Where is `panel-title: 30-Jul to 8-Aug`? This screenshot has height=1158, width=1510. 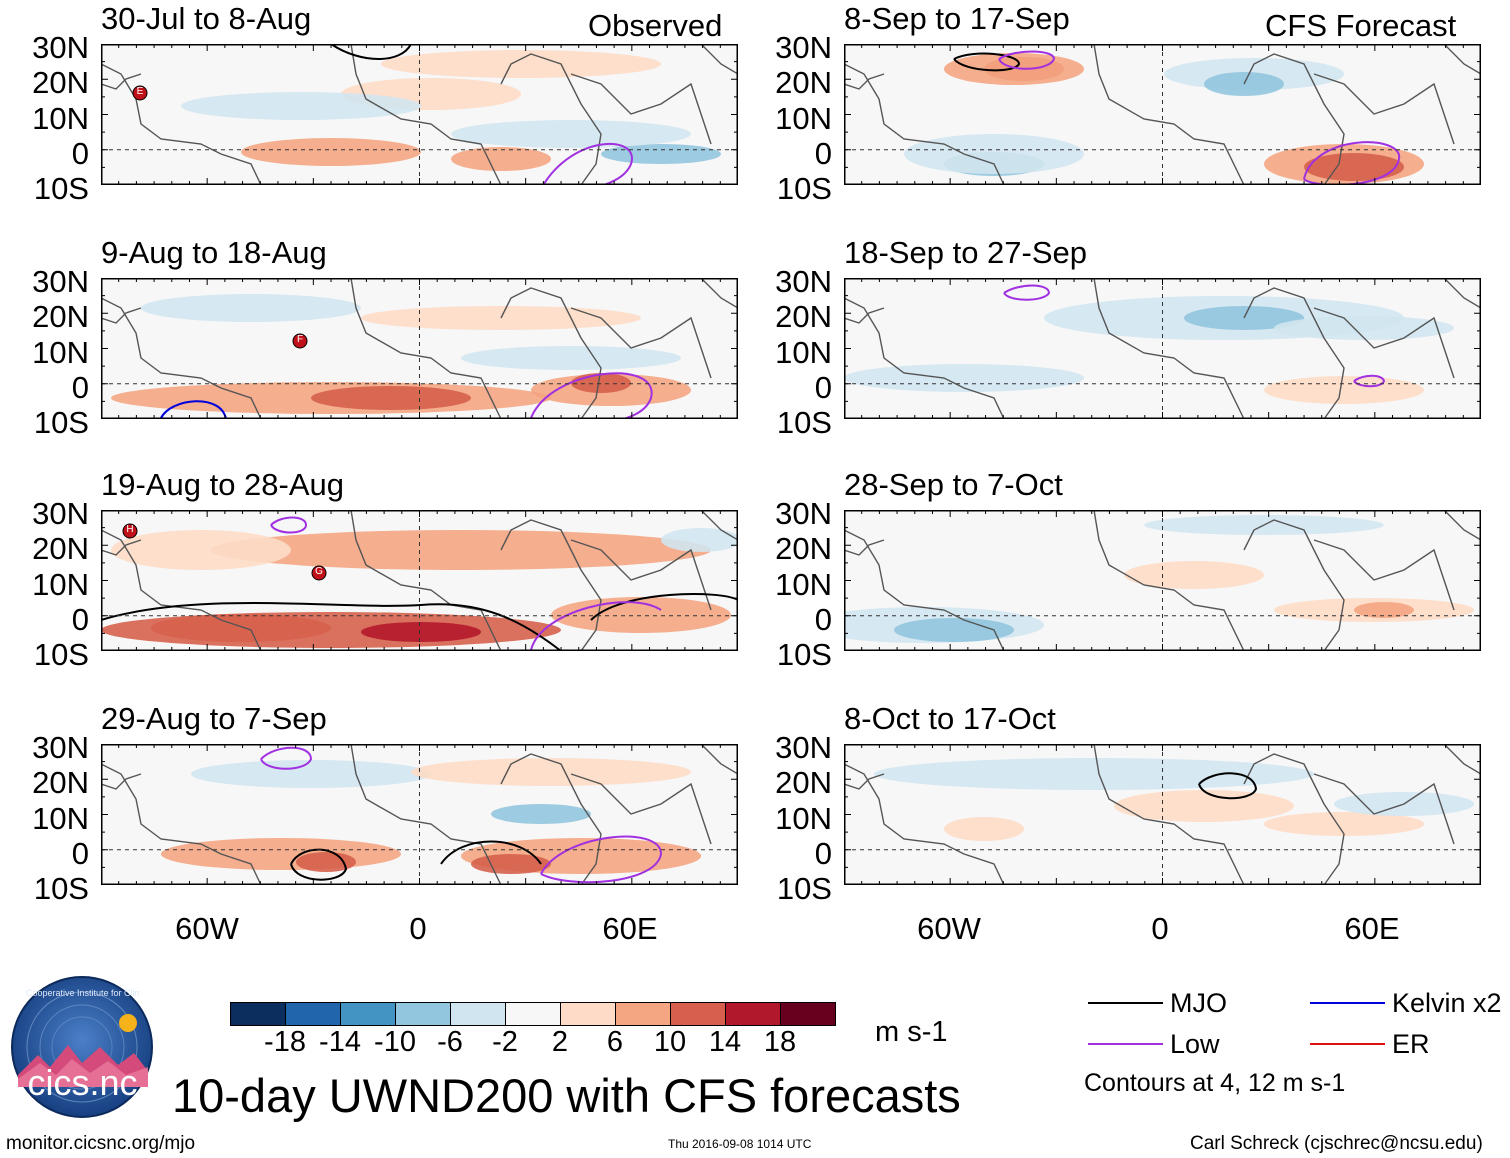 panel-title: 30-Jul to 8-Aug is located at coordinates (206, 18).